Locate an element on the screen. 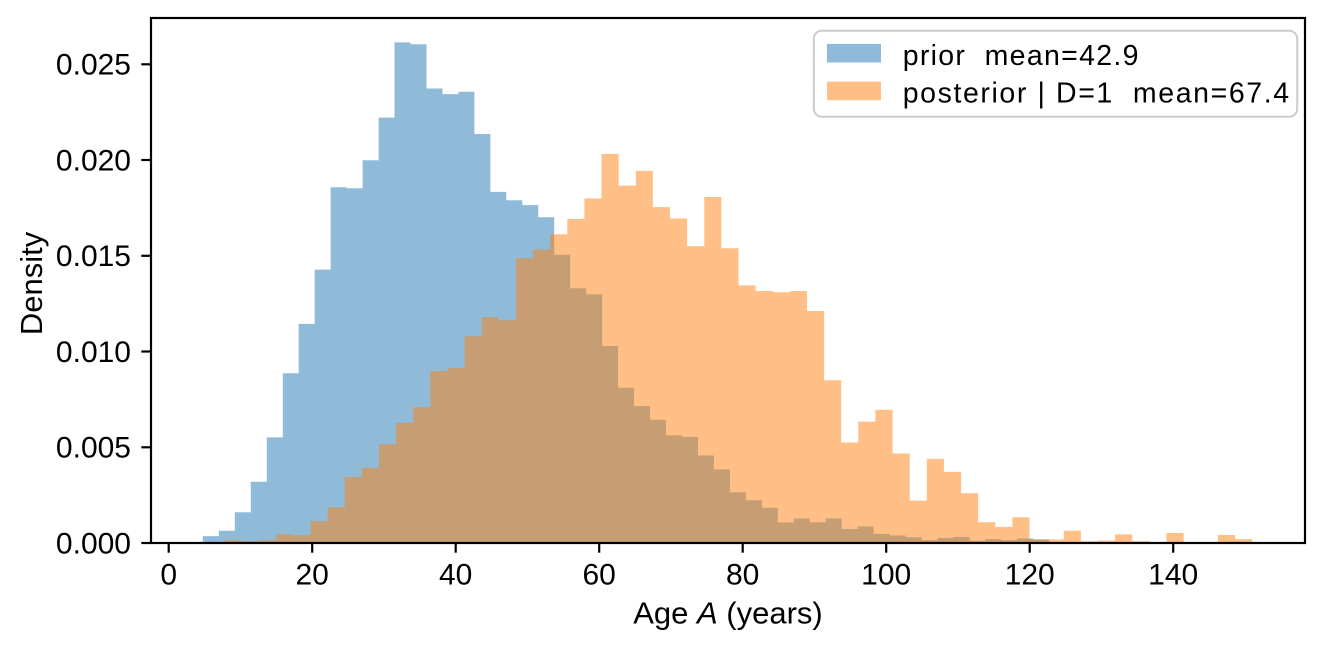 The width and height of the screenshot is (1324, 653). svg-text: 0.020 is located at coordinates (93, 160).